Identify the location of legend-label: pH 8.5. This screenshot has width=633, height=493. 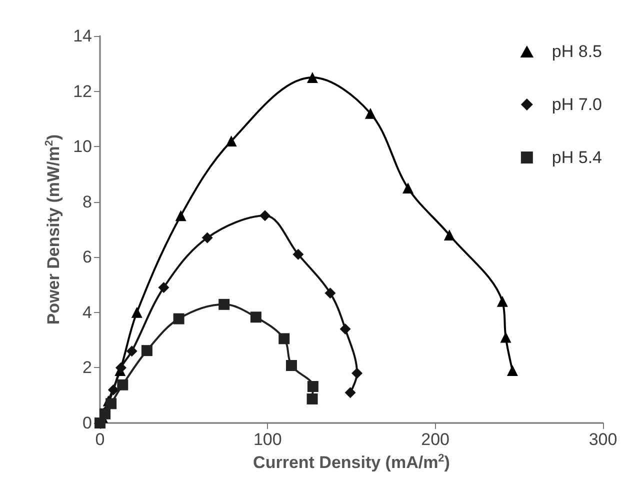
(577, 51).